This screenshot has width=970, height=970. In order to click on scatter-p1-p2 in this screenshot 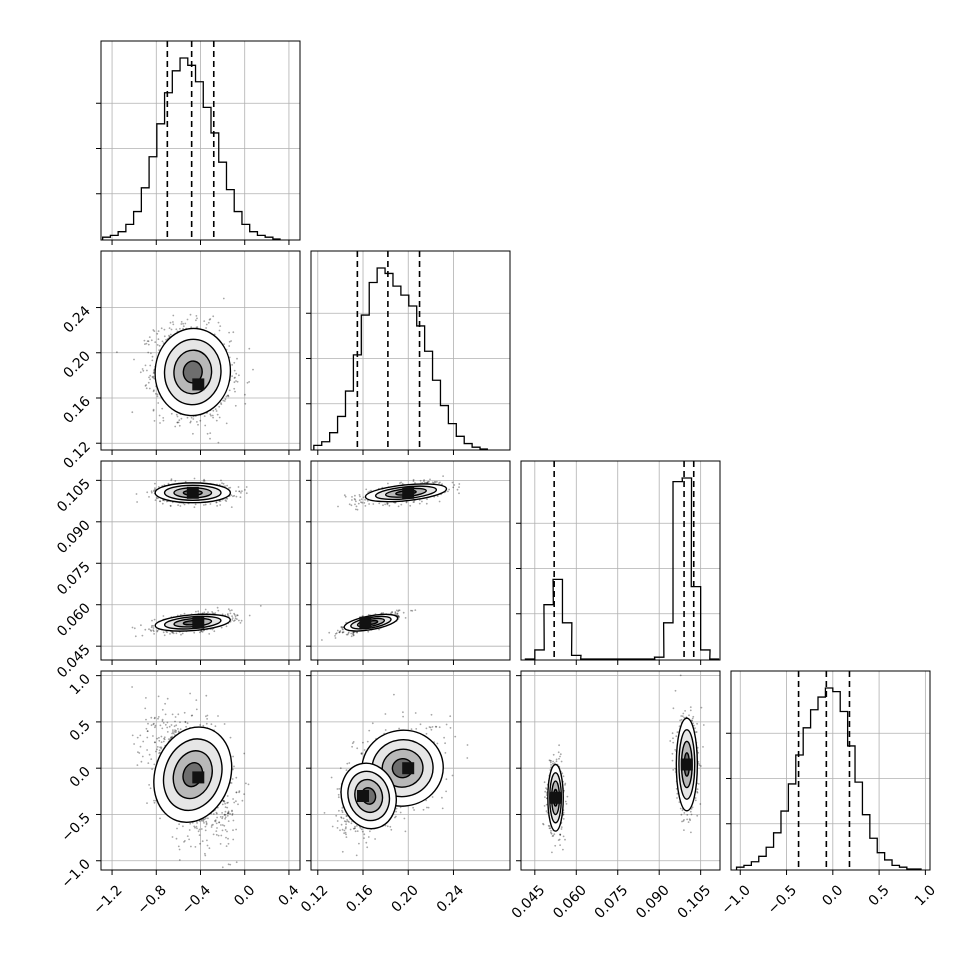, I will do `click(408, 562)`.